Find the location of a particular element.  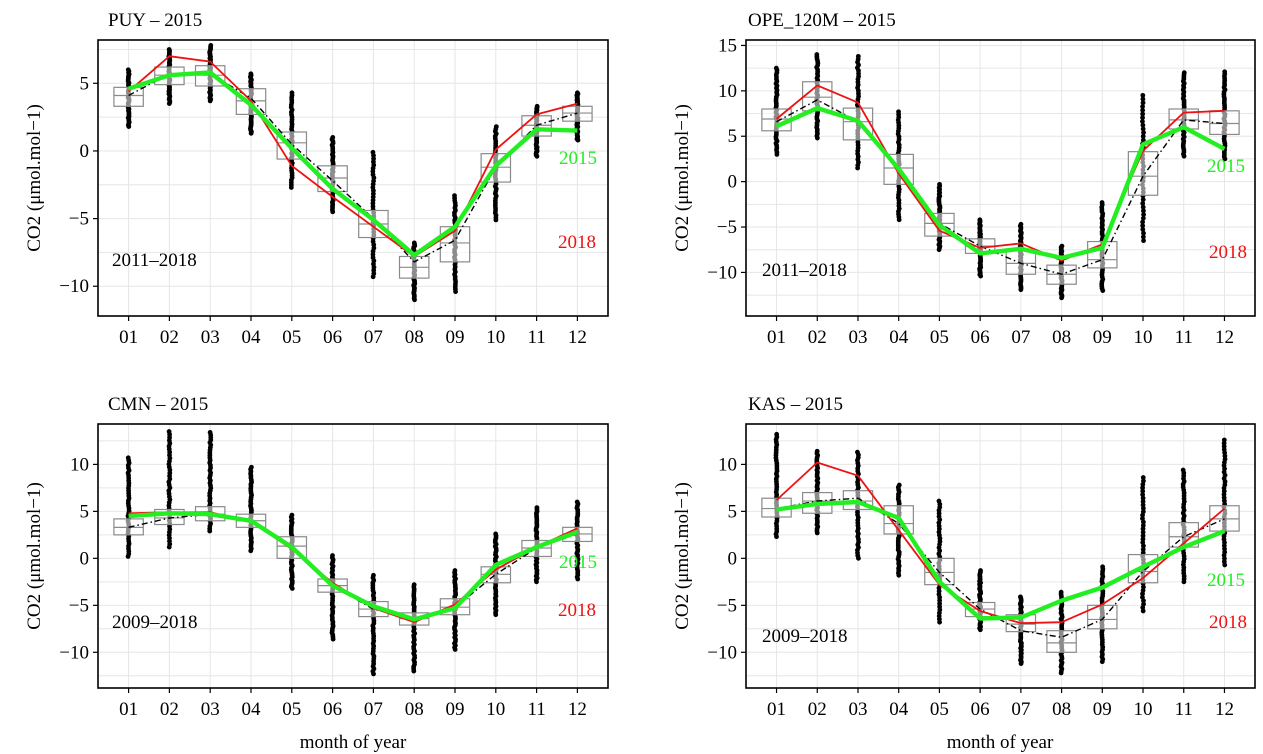

x-tick-label: 04 is located at coordinates (252, 709).